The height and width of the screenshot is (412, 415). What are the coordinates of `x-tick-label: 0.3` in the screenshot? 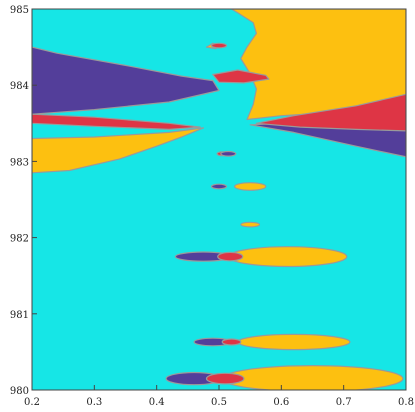 It's located at (94, 402).